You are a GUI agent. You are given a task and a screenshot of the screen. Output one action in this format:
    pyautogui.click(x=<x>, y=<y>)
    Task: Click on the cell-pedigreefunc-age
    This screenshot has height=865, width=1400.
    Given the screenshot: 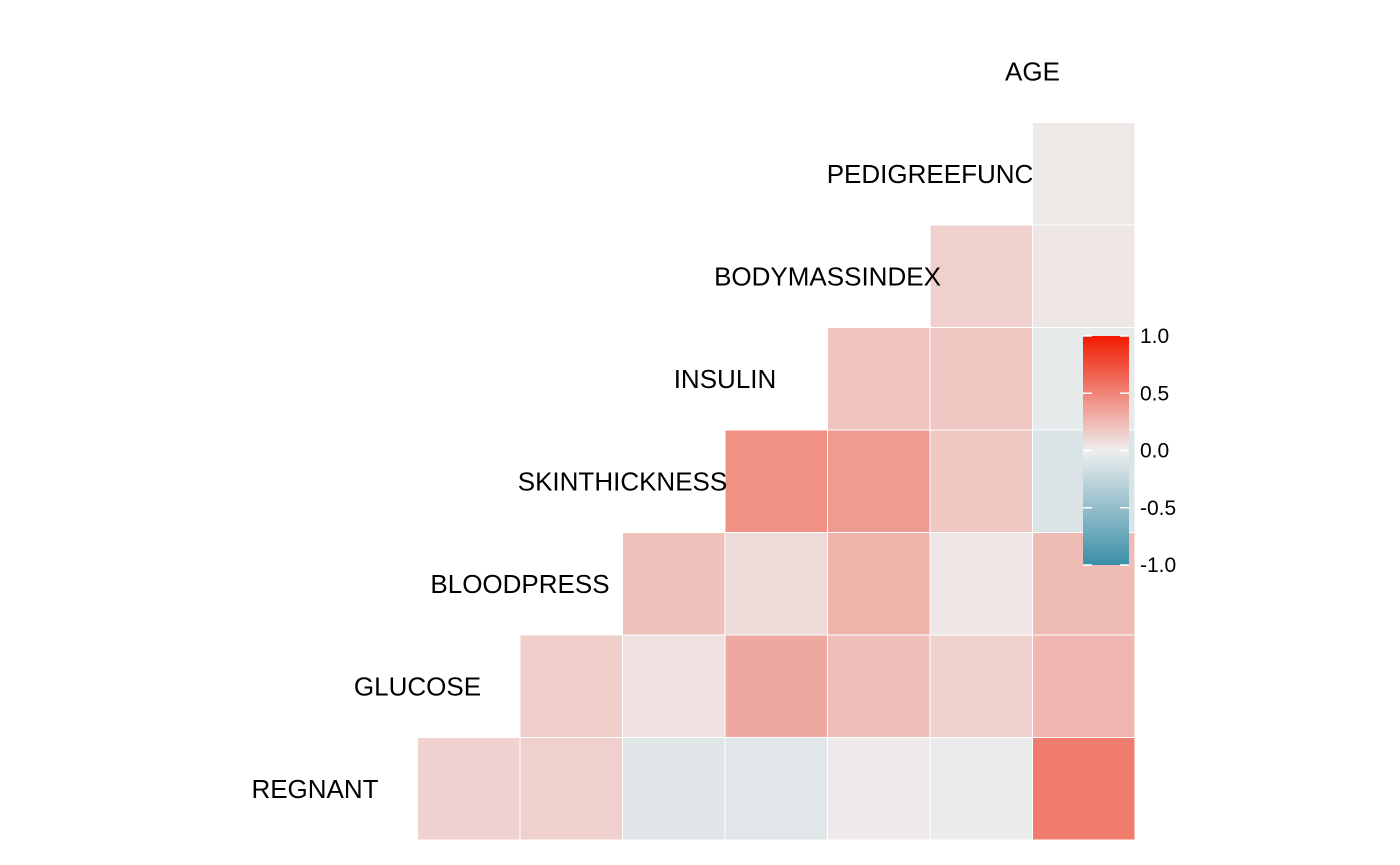 What is the action you would take?
    pyautogui.click(x=1084, y=174)
    